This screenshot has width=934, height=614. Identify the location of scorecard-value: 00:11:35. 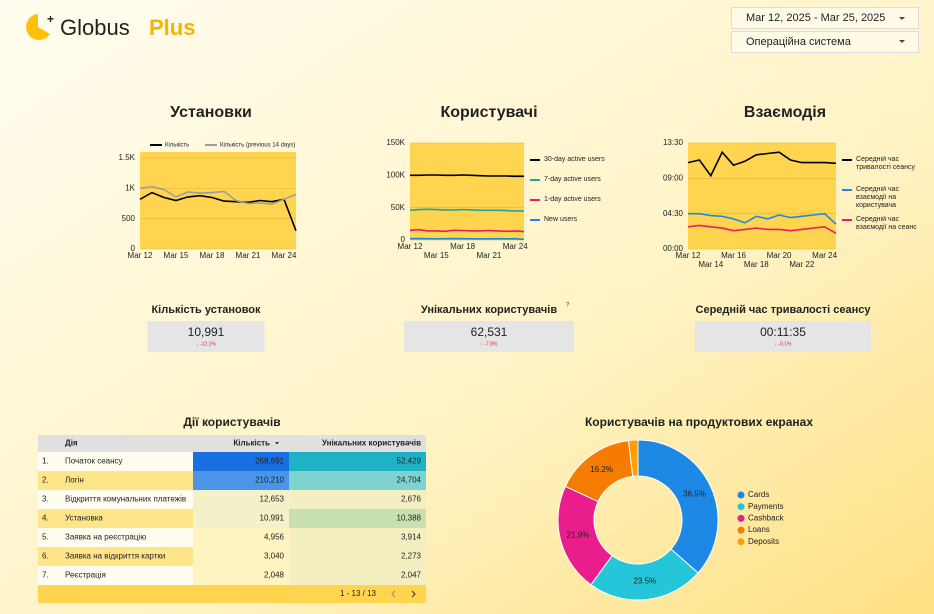
(783, 332).